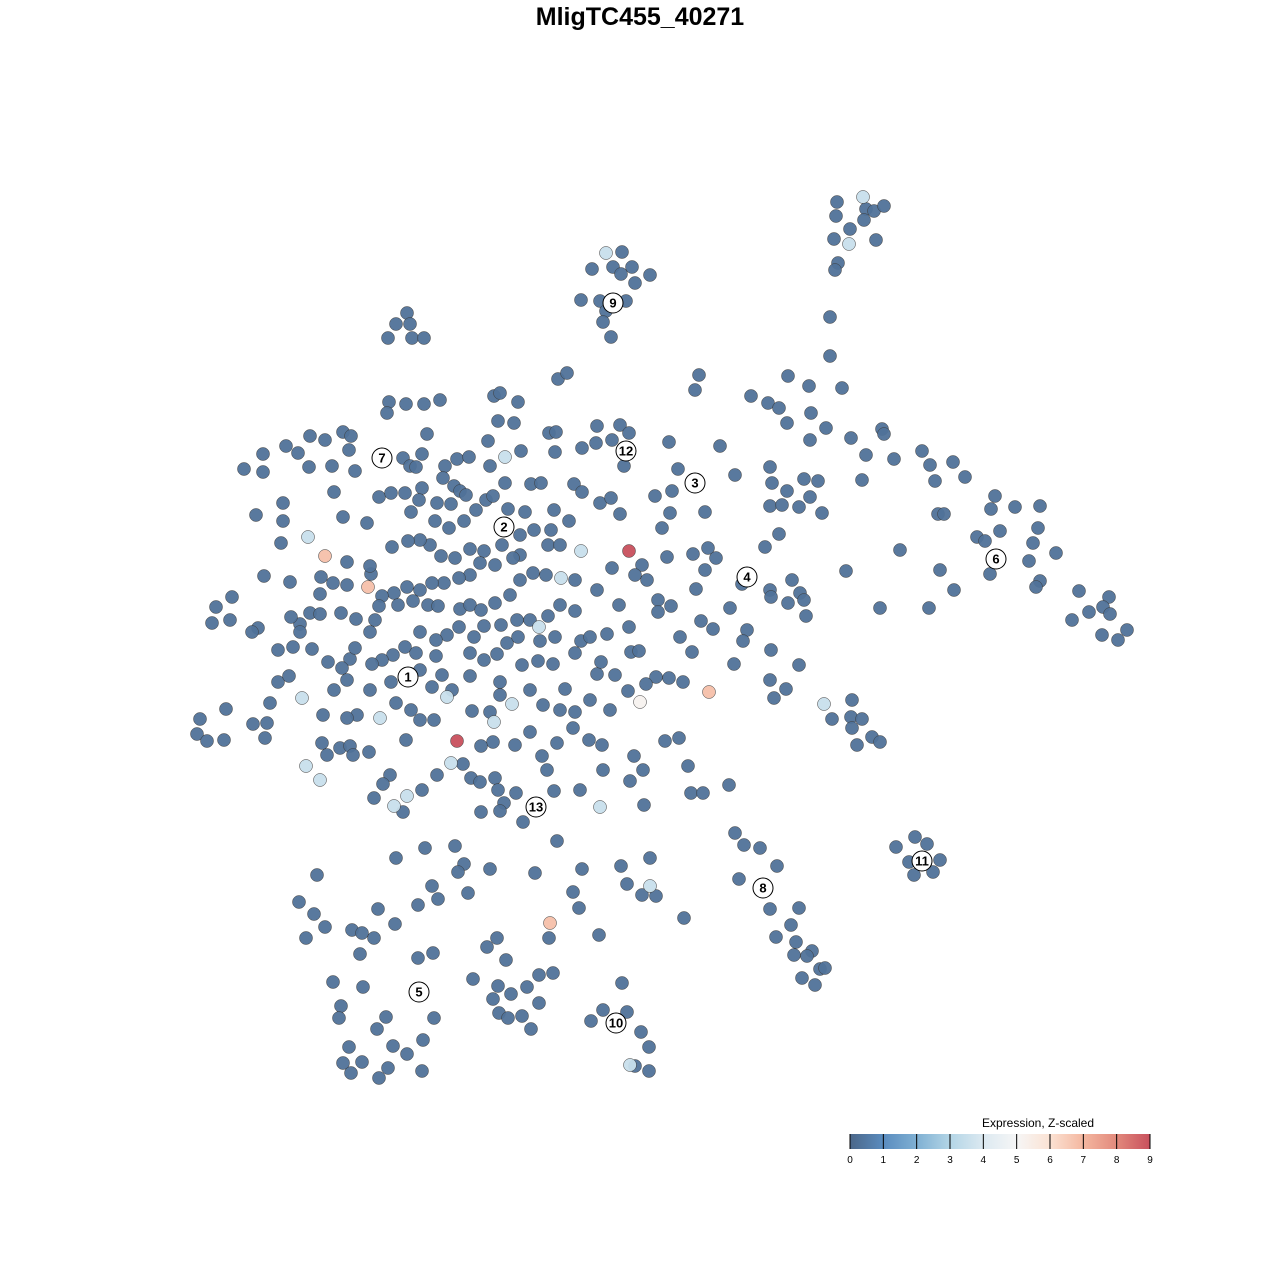 This screenshot has height=1280, width=1280. What do you see at coordinates (1000, 1150) in the screenshot?
I see `colorbar-ticks: 0 1 2 3 4 5 6 7 8 9` at bounding box center [1000, 1150].